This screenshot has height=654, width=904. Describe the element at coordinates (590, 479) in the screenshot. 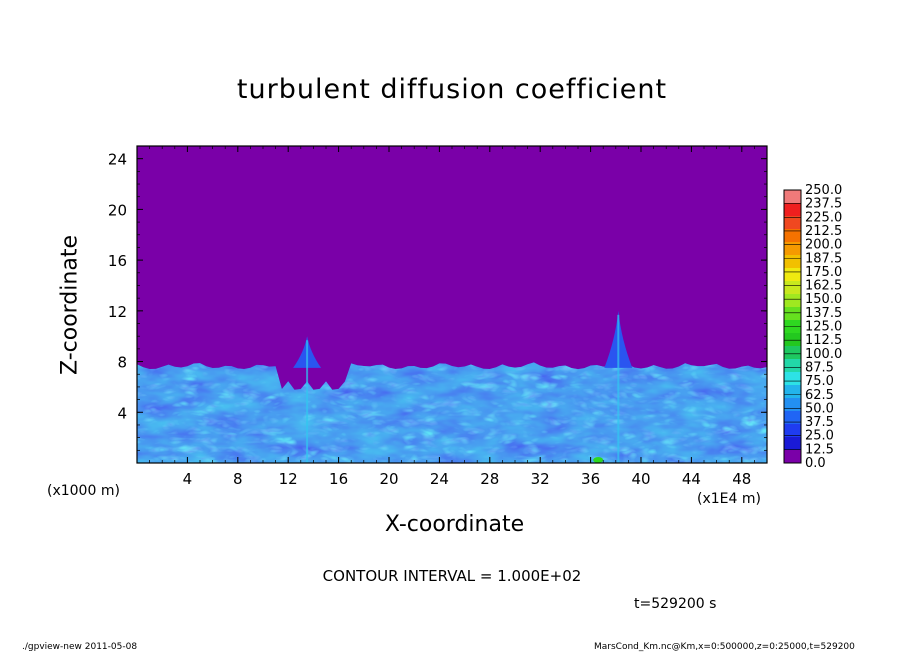

I see `x-tick-label: 36` at that location.